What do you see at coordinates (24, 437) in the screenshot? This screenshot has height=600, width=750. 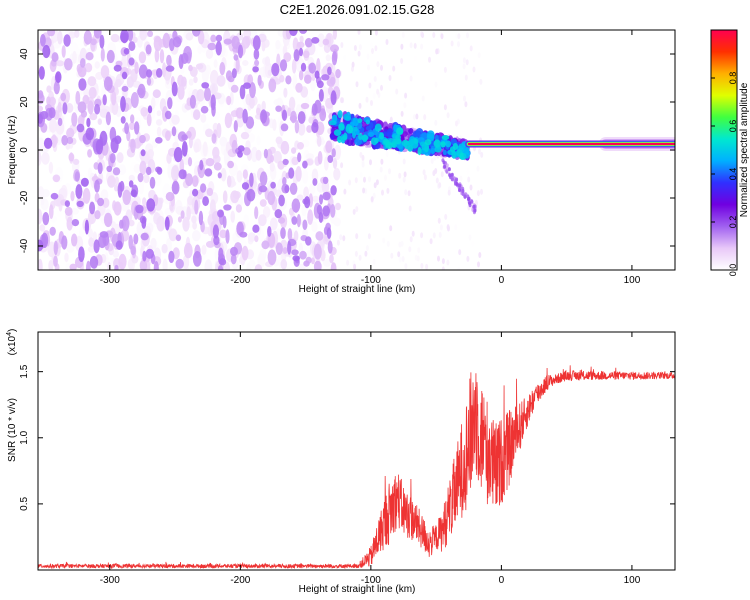 I see `snr-y-tick-label: 1.0` at bounding box center [24, 437].